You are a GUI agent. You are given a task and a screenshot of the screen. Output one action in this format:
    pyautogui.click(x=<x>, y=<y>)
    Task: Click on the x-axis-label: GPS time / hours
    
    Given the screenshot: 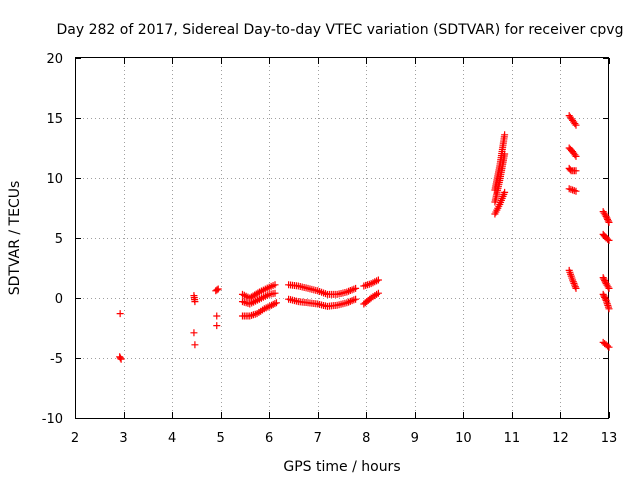 What is the action you would take?
    pyautogui.click(x=341, y=467)
    